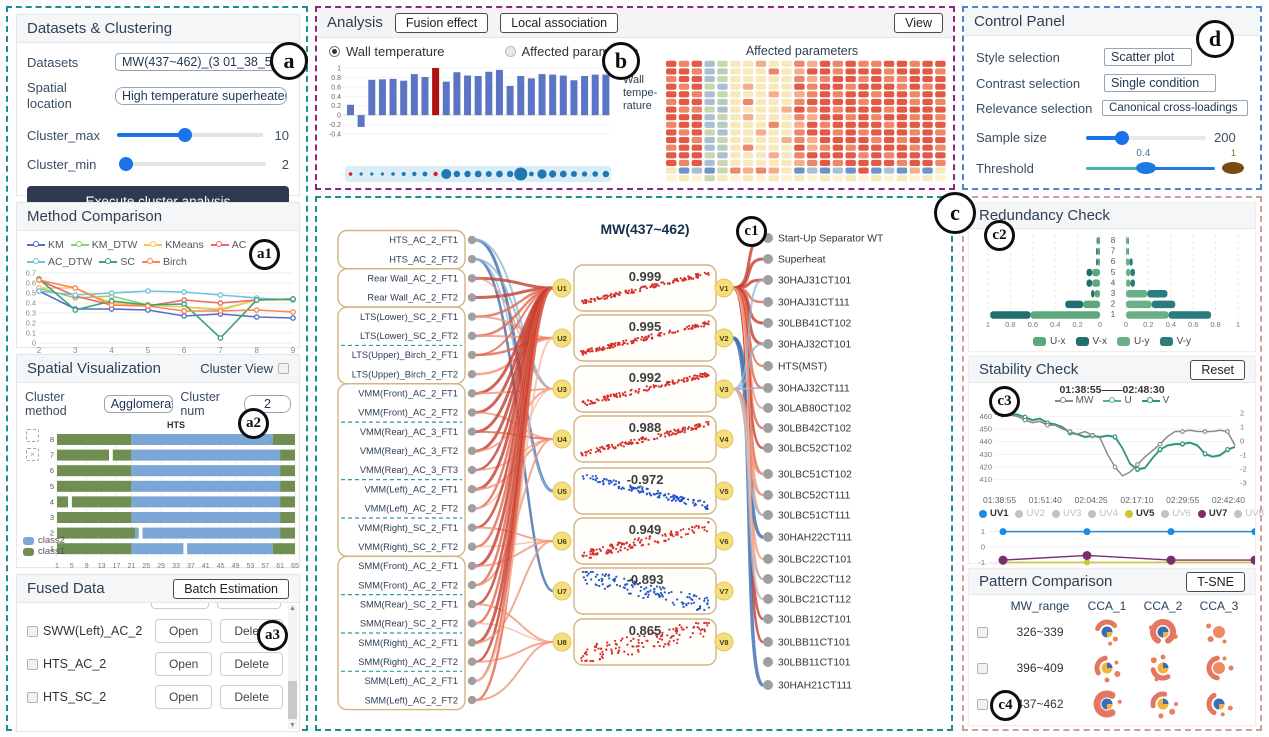 The height and width of the screenshot is (737, 1269). What do you see at coordinates (192, 164) in the screenshot?
I see `cluster-min-slider` at bounding box center [192, 164].